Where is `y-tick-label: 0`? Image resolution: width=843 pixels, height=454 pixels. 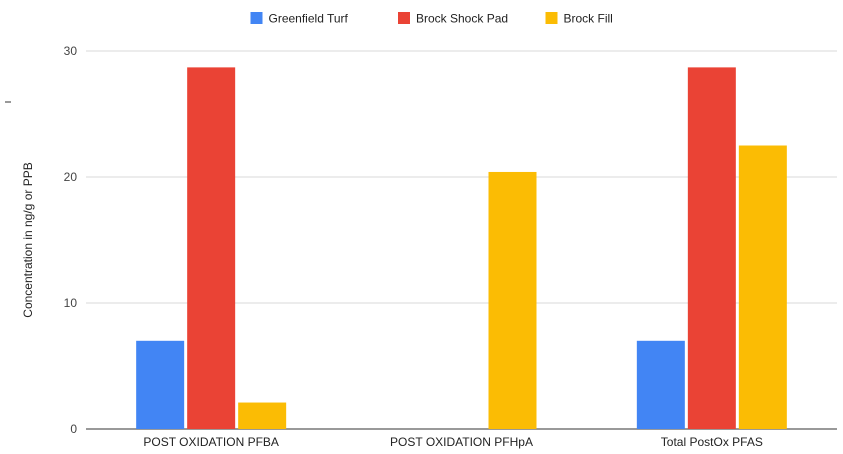 y-tick-label: 0 is located at coordinates (73, 429).